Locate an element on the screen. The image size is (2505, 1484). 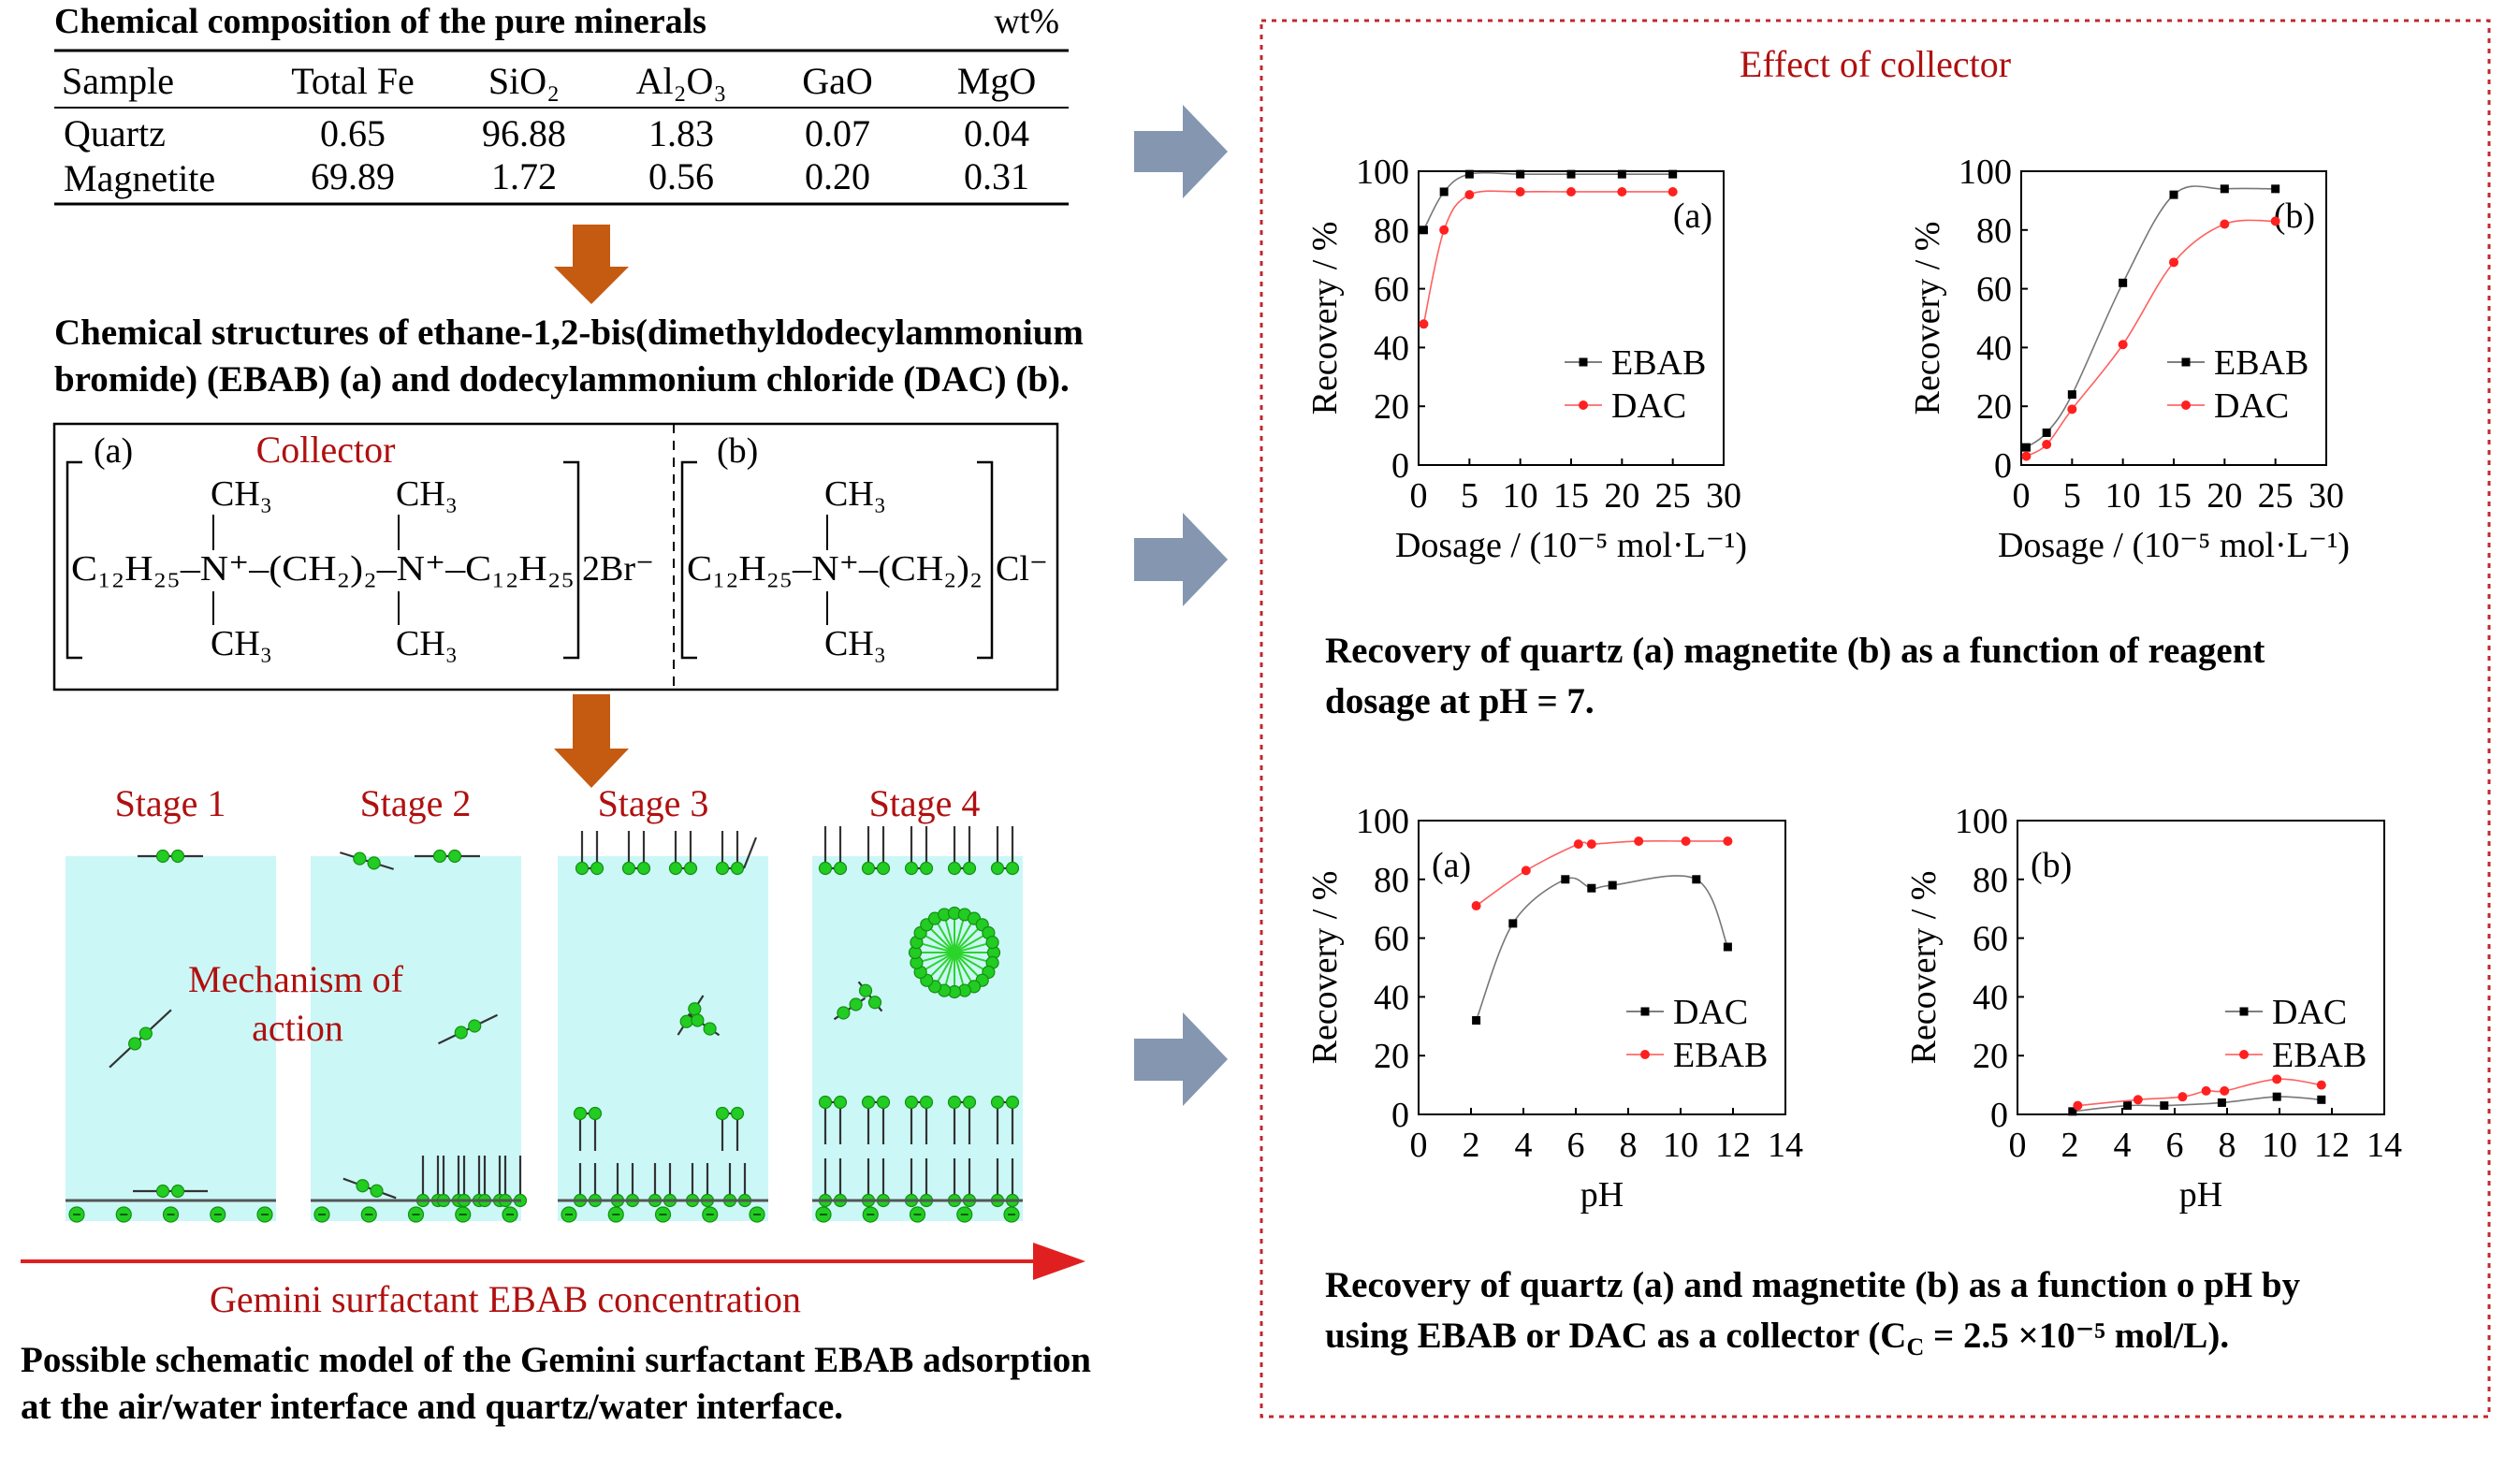
x-tick-label: 2 is located at coordinates (1472, 1145).